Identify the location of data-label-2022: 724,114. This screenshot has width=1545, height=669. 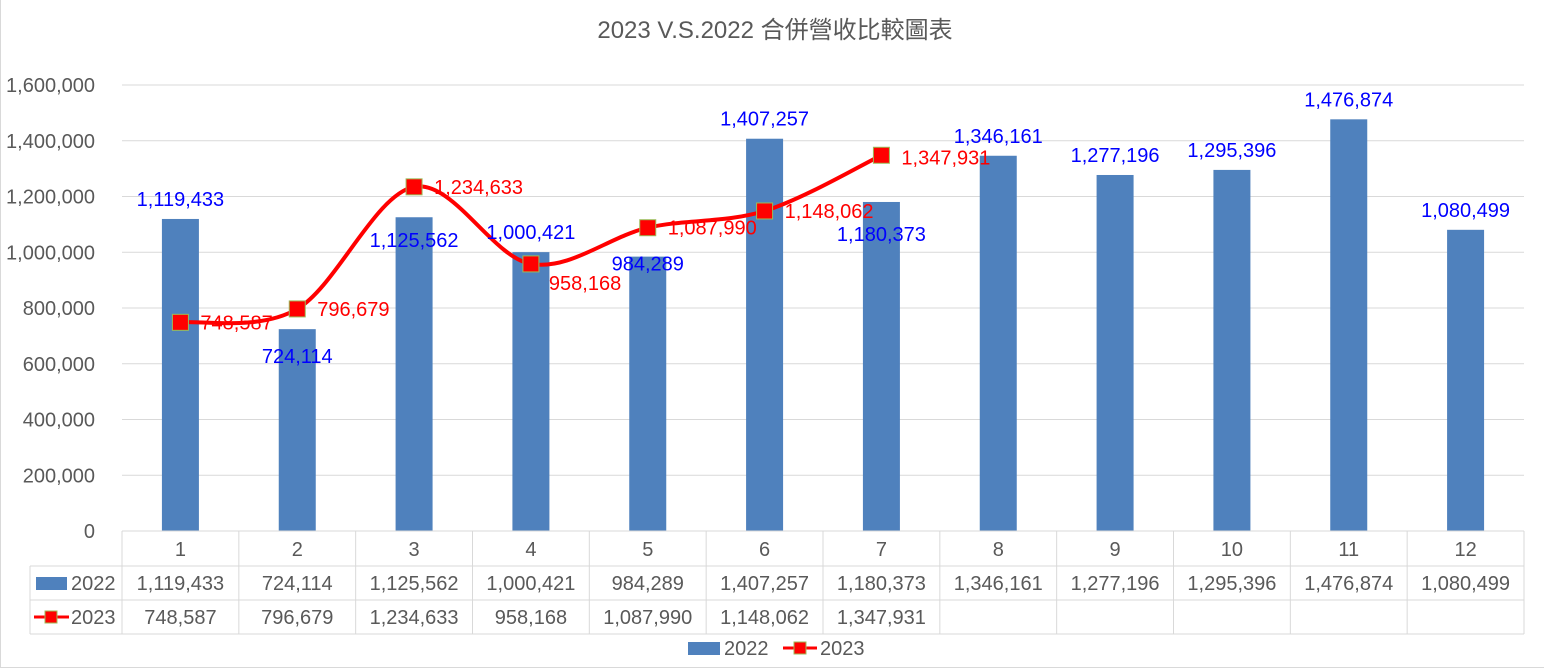
(297, 357).